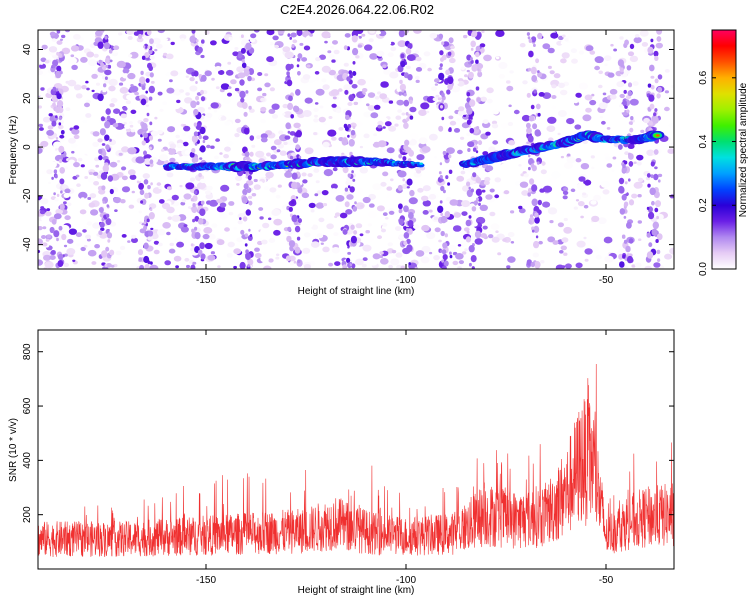  What do you see at coordinates (606, 580) in the screenshot?
I see `x-tick-label: -50` at bounding box center [606, 580].